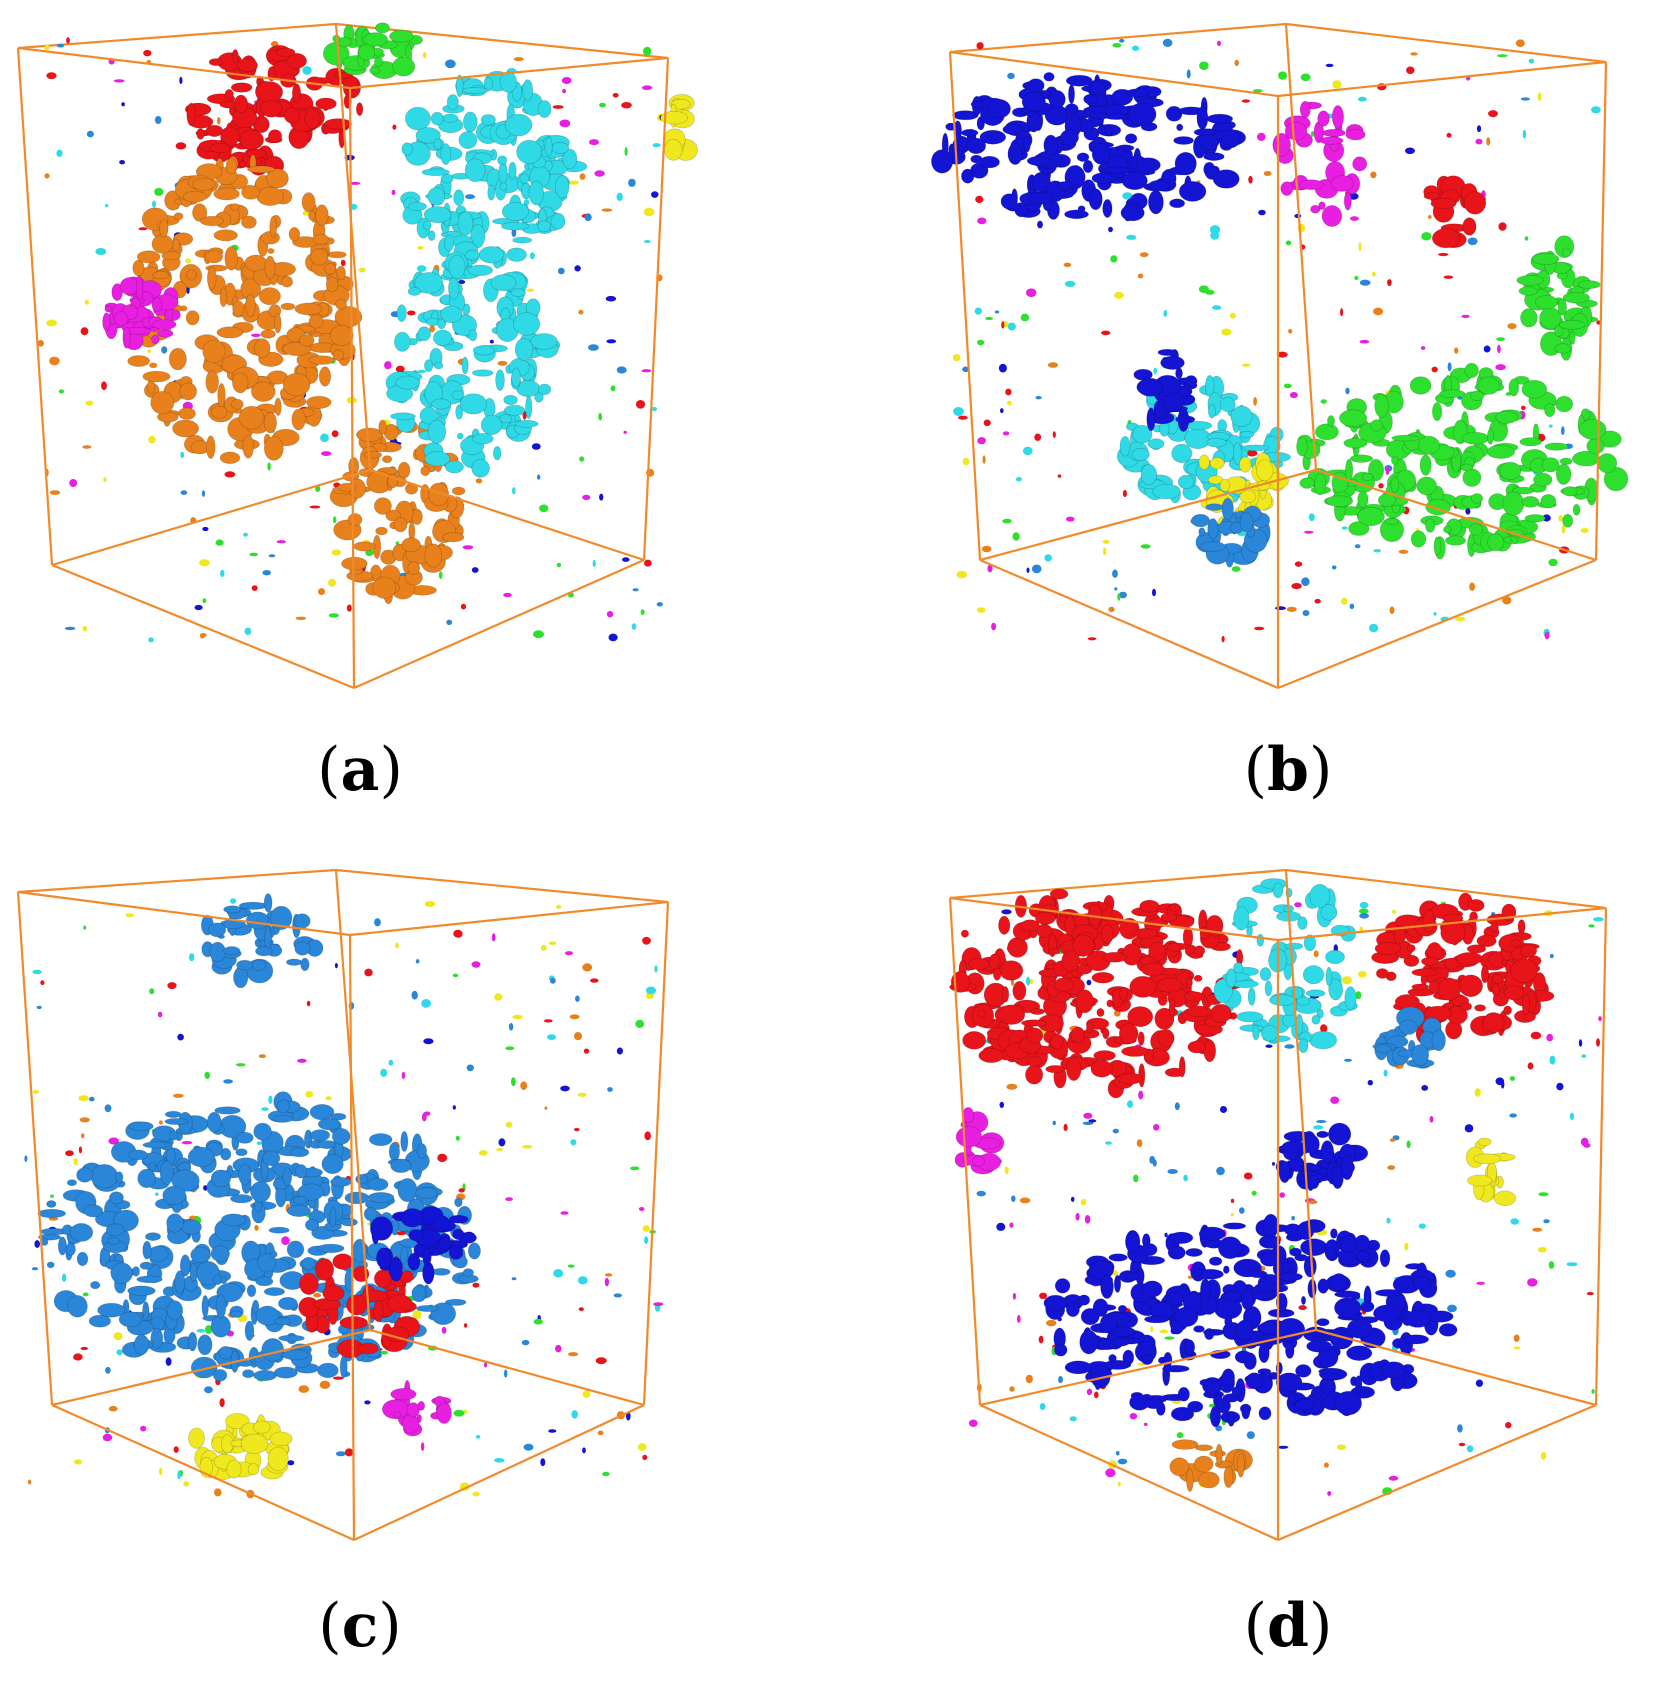  What do you see at coordinates (360, 1626) in the screenshot?
I see `caption-c: (c)` at bounding box center [360, 1626].